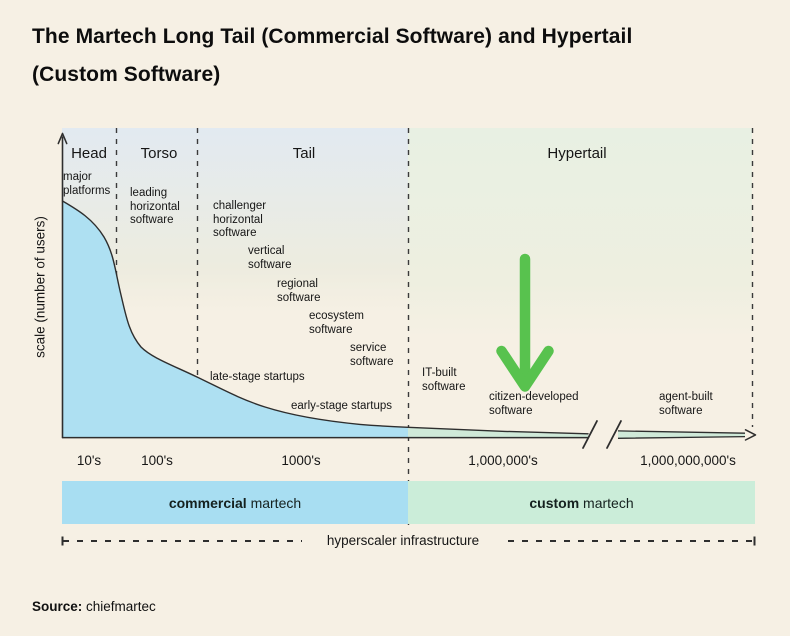 This screenshot has width=790, height=636. What do you see at coordinates (257, 377) in the screenshot?
I see `label-late-stage-startups: late-stage startups` at bounding box center [257, 377].